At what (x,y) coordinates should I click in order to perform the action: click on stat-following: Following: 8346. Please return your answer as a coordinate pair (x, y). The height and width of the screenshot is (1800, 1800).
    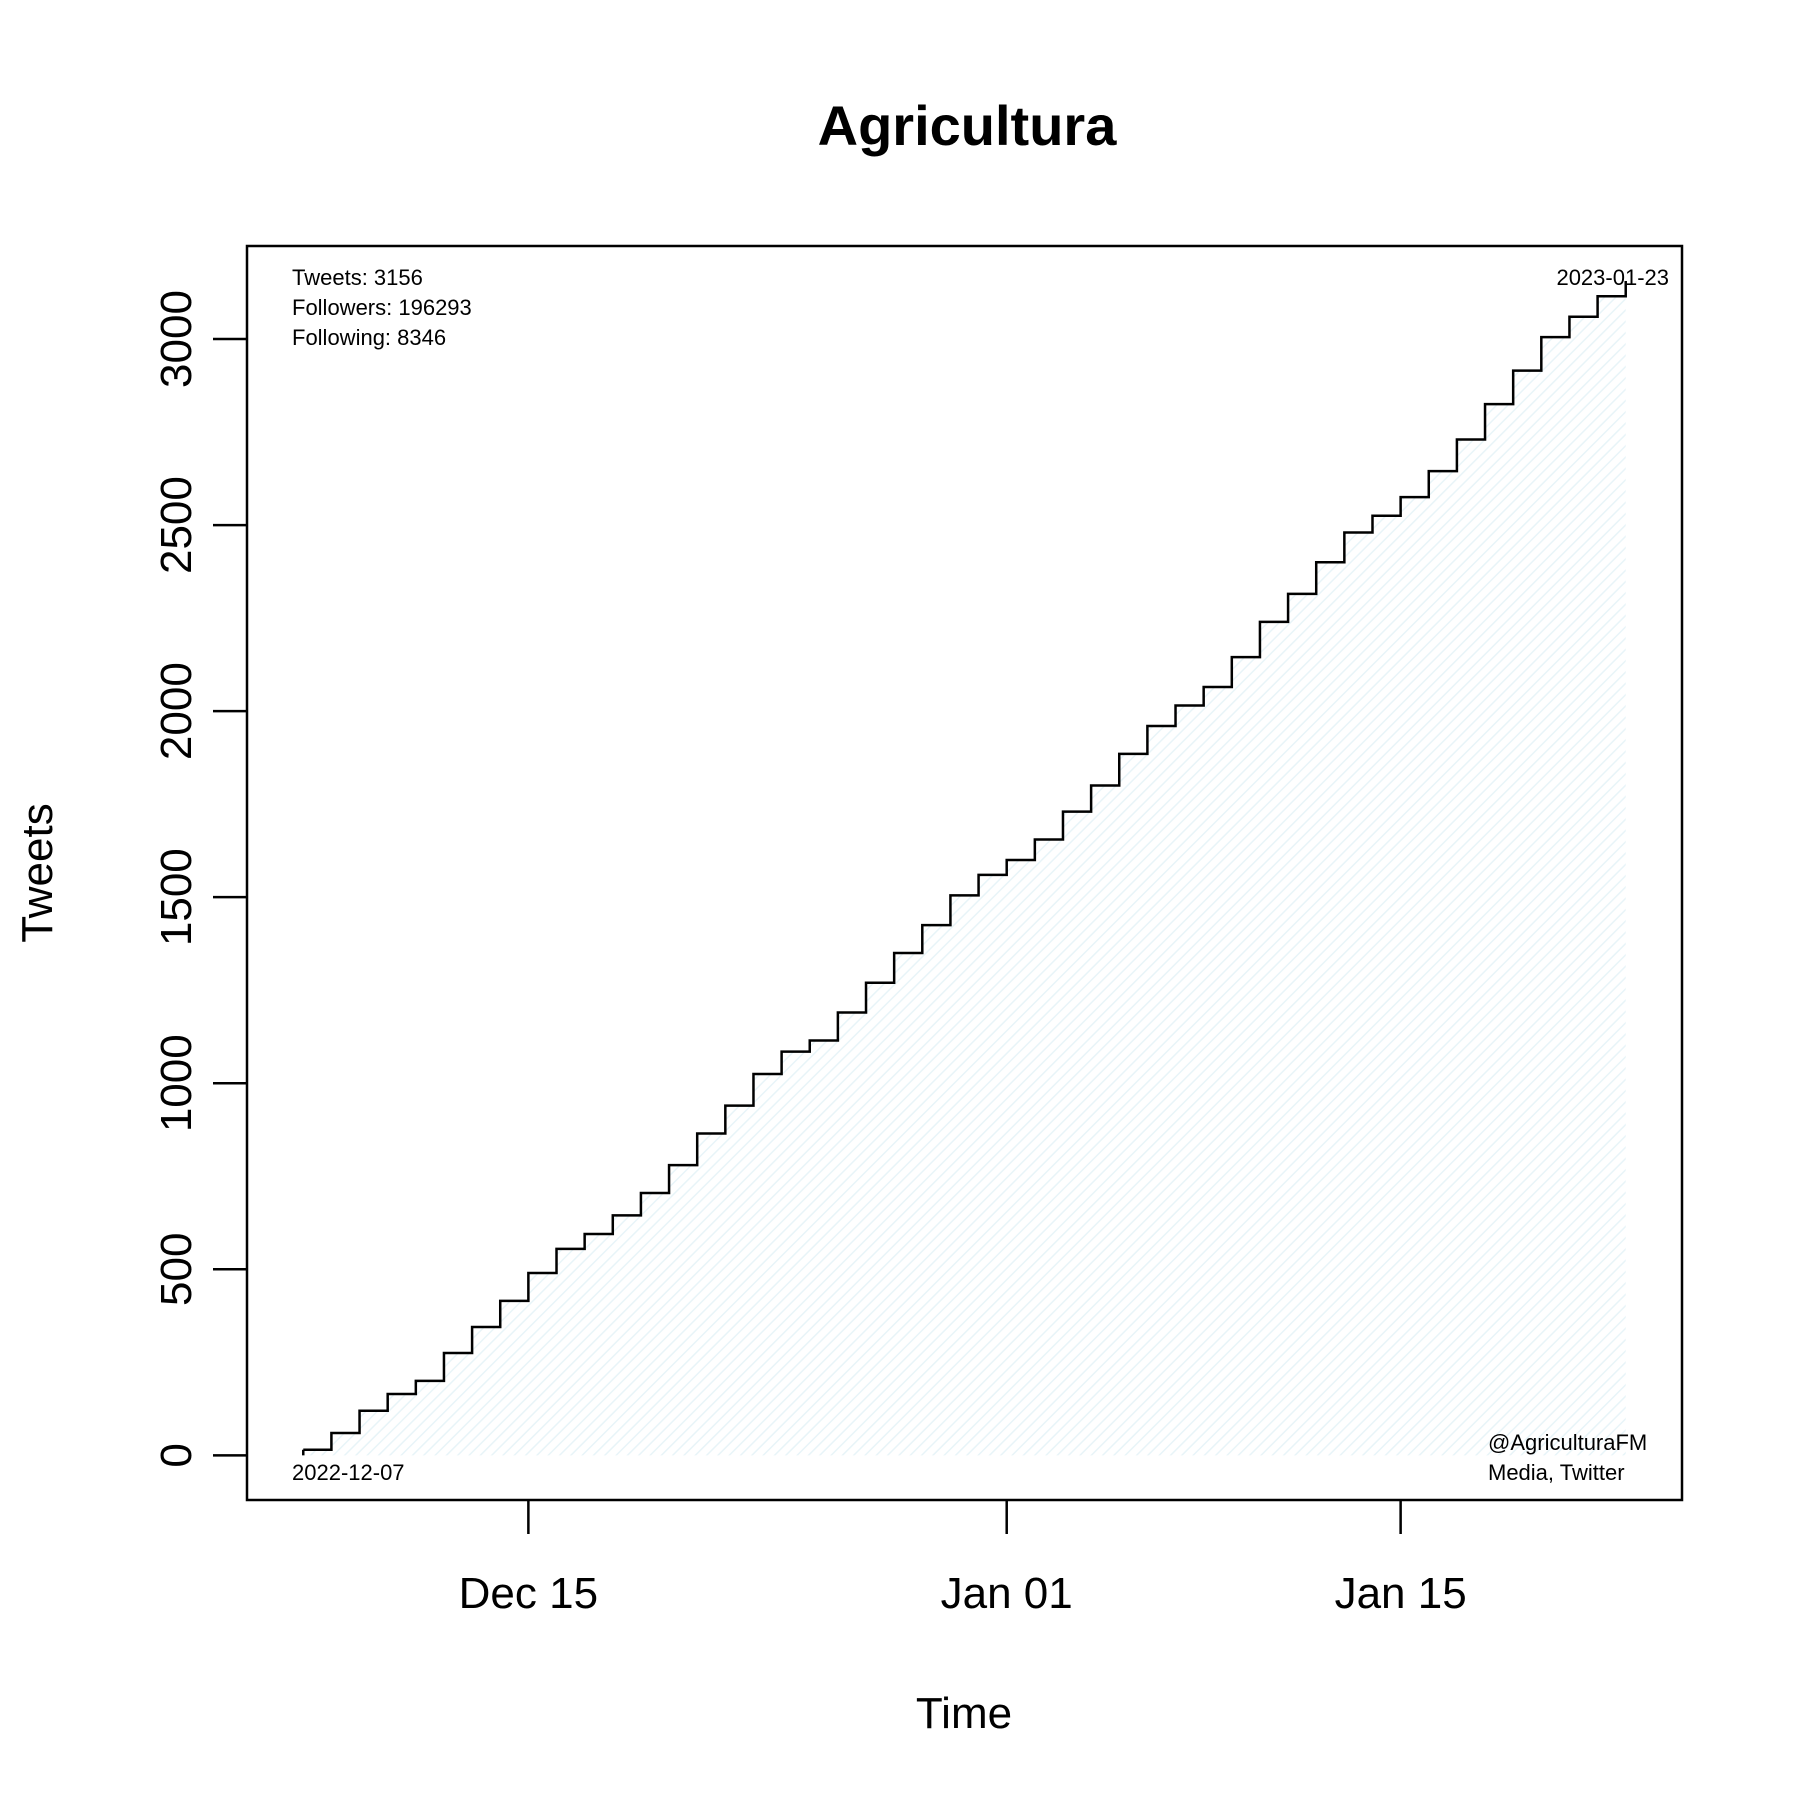
    Looking at the image, I should click on (369, 337).